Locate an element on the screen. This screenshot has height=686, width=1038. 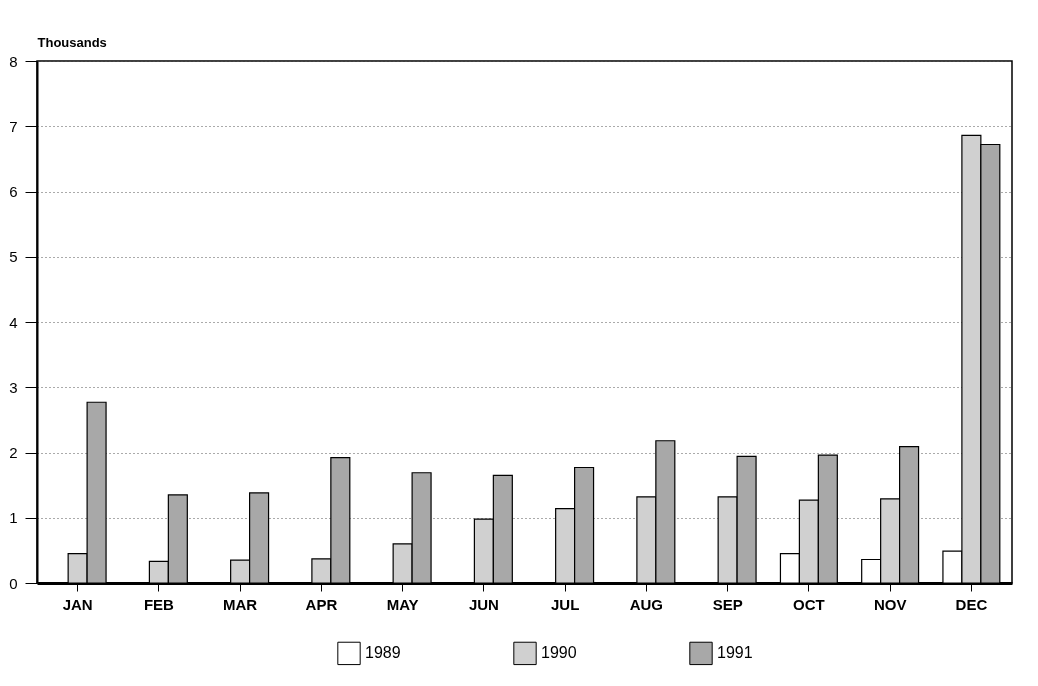
x-tick-label: AUG is located at coordinates (646, 604).